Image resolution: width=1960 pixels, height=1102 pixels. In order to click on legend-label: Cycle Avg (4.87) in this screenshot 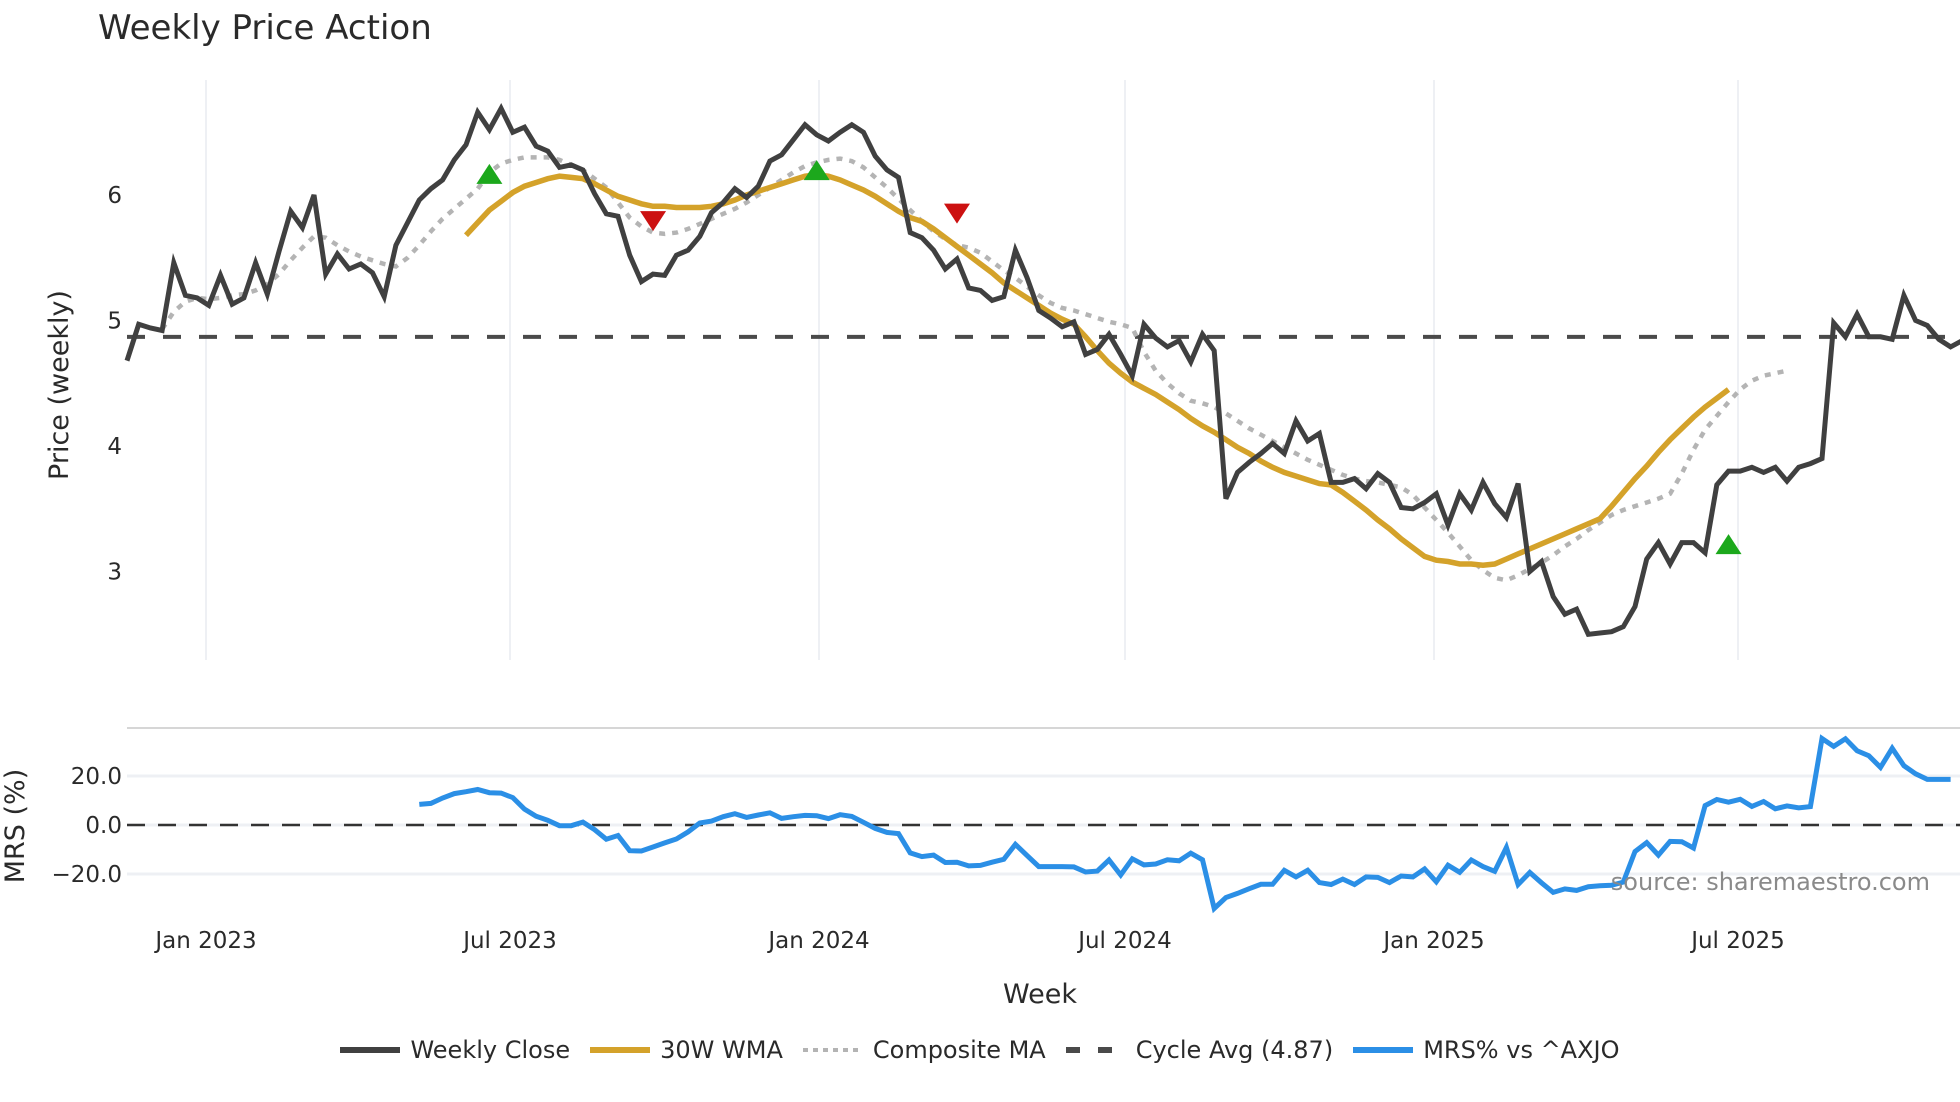, I will do `click(1234, 1050)`.